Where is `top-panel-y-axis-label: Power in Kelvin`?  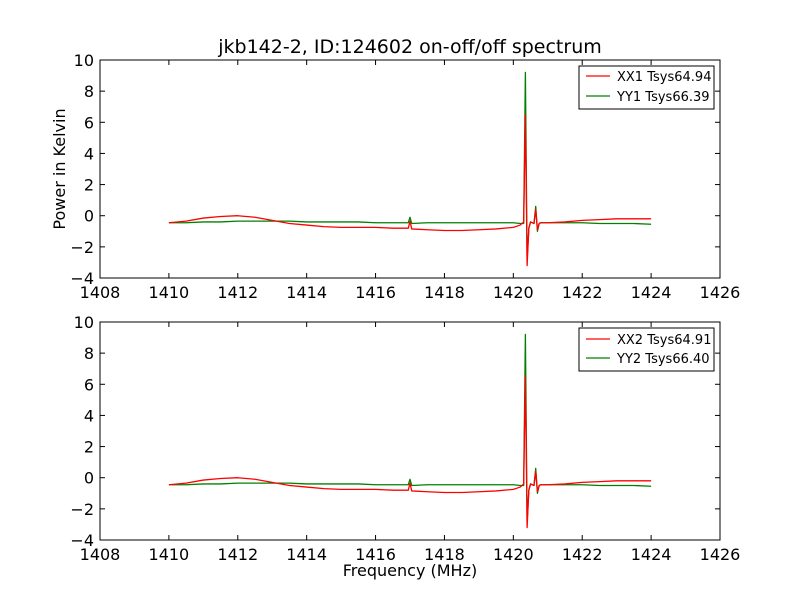 top-panel-y-axis-label: Power in Kelvin is located at coordinates (59, 168).